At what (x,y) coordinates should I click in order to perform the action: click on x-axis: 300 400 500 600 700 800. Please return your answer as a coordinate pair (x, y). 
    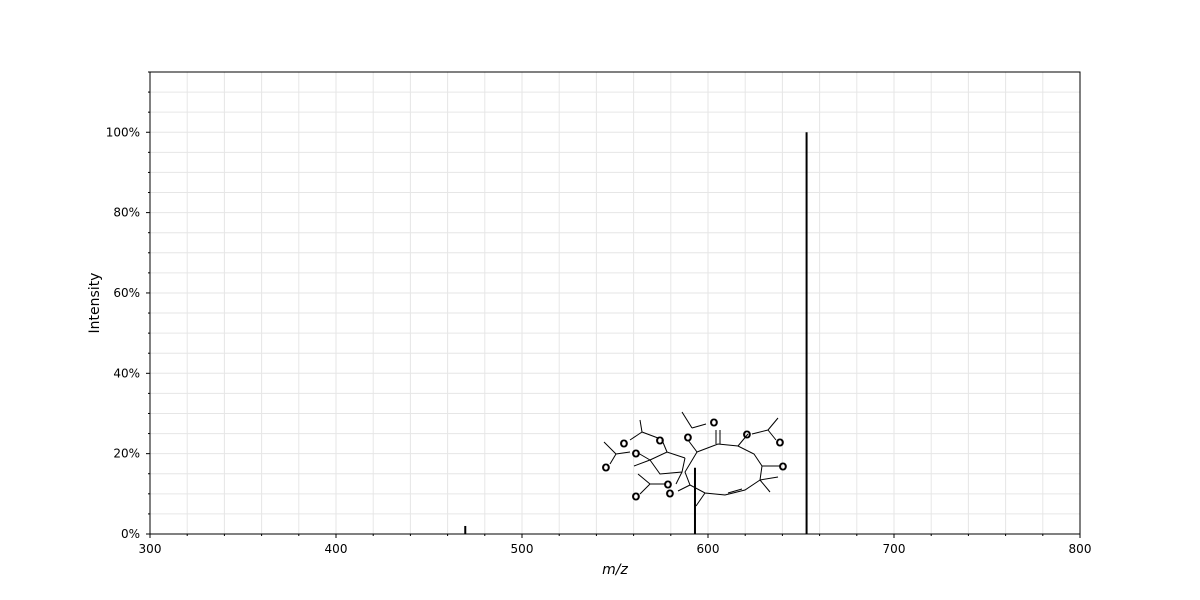
    Looking at the image, I should click on (615, 545).